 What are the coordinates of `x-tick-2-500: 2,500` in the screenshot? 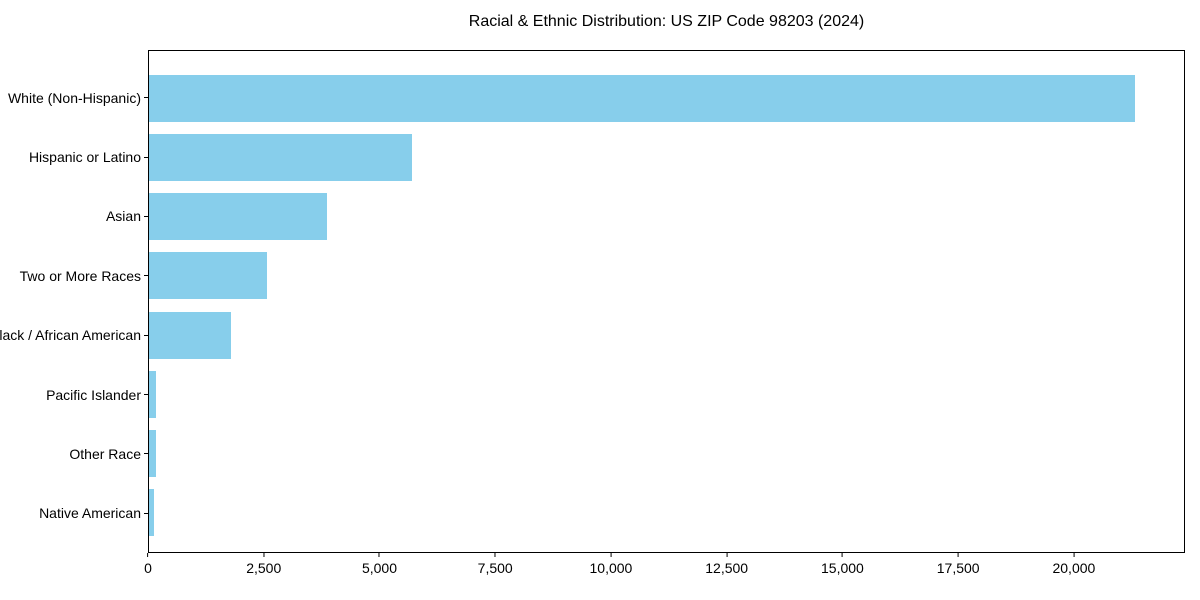 It's located at (263, 564).